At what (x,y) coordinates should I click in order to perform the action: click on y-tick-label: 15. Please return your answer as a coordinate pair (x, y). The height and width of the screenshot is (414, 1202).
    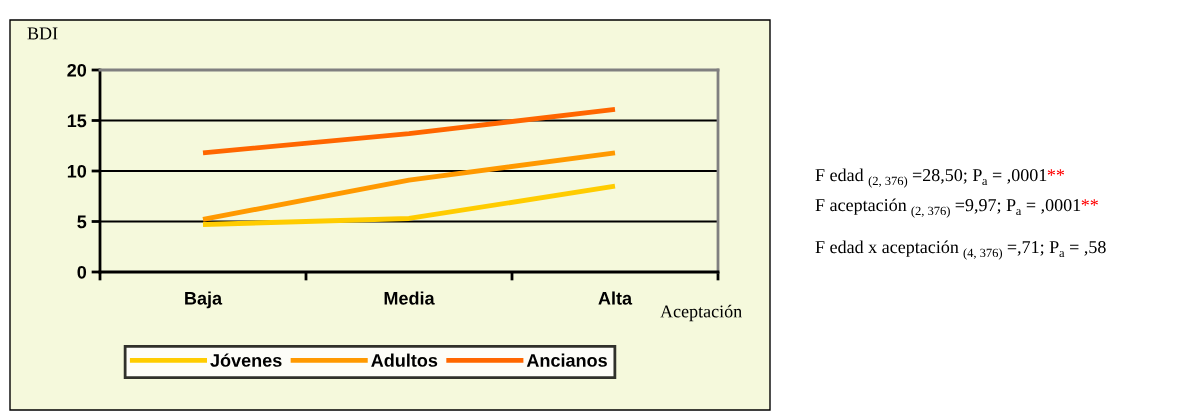
    Looking at the image, I should click on (77, 121).